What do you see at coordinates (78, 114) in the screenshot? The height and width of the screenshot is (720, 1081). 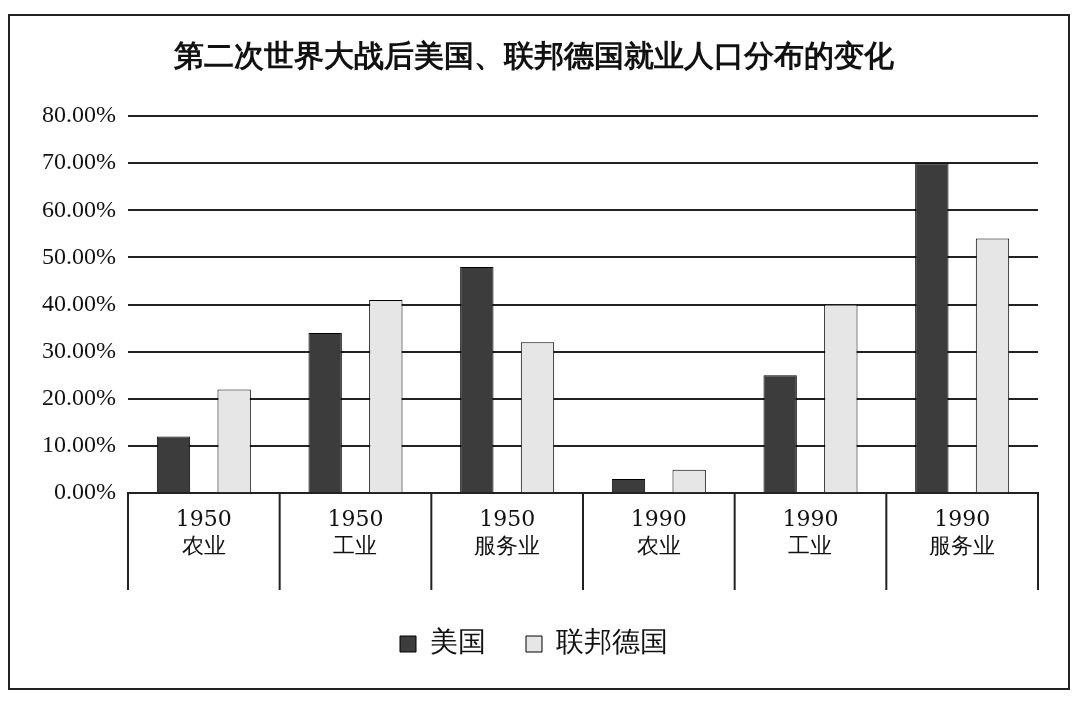 I see `y-tick-label: 80.00%` at bounding box center [78, 114].